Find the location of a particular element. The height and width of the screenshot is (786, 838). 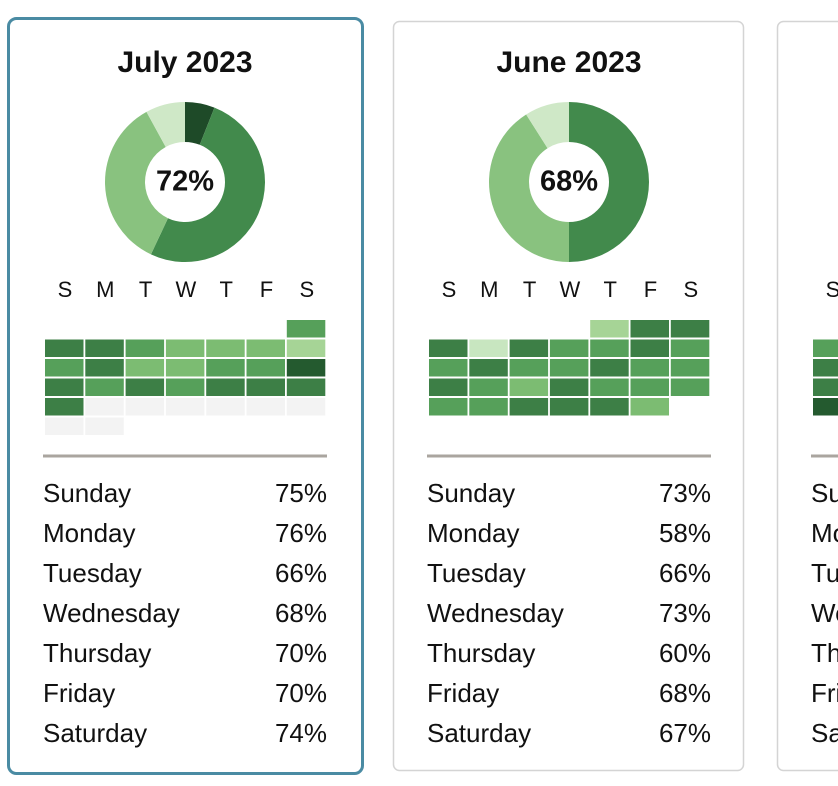

weekday-percent: 70% is located at coordinates (301, 693).